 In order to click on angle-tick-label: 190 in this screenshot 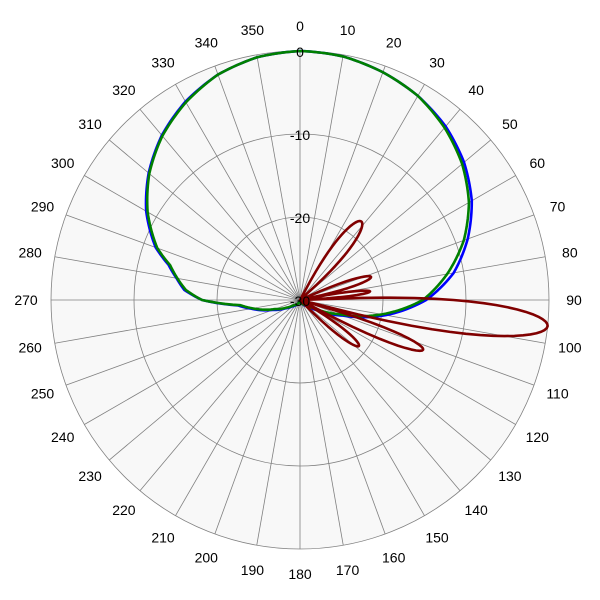, I will do `click(253, 570)`.